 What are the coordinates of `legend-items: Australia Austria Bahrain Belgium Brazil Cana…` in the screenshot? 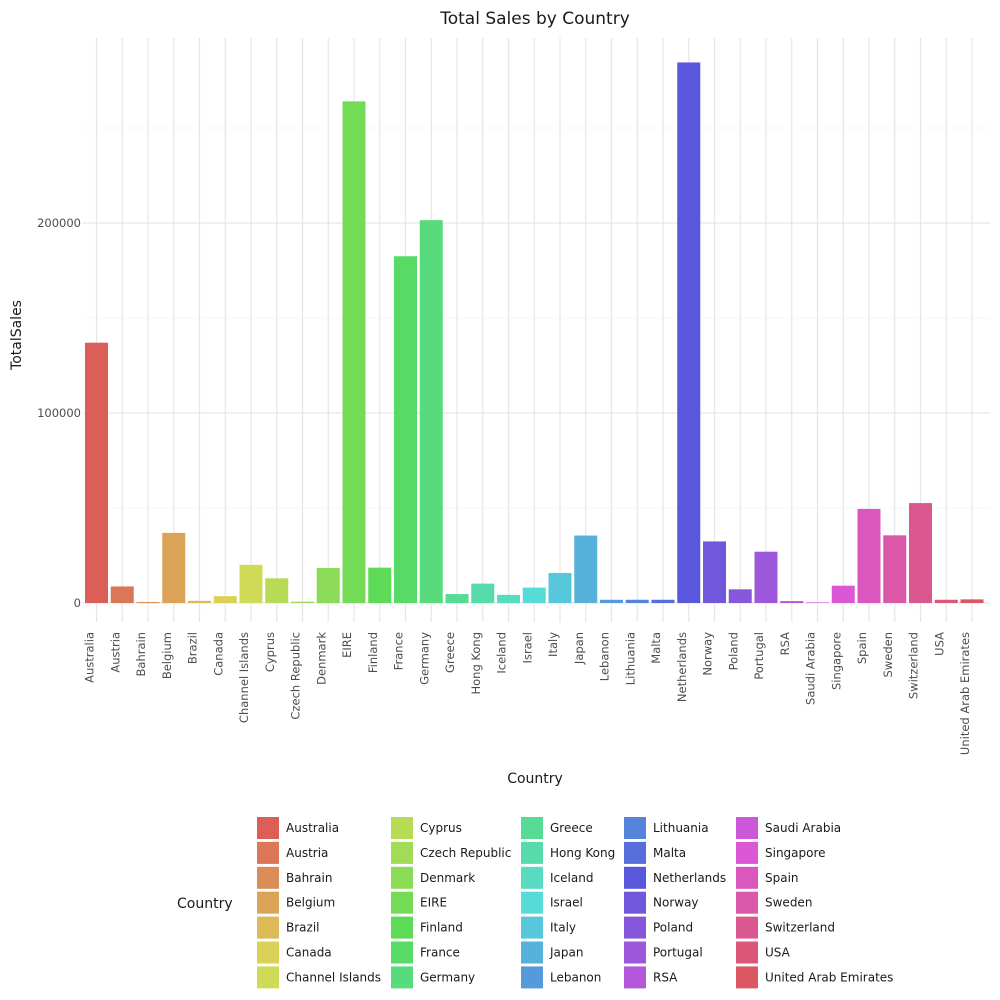 It's located at (575, 903).